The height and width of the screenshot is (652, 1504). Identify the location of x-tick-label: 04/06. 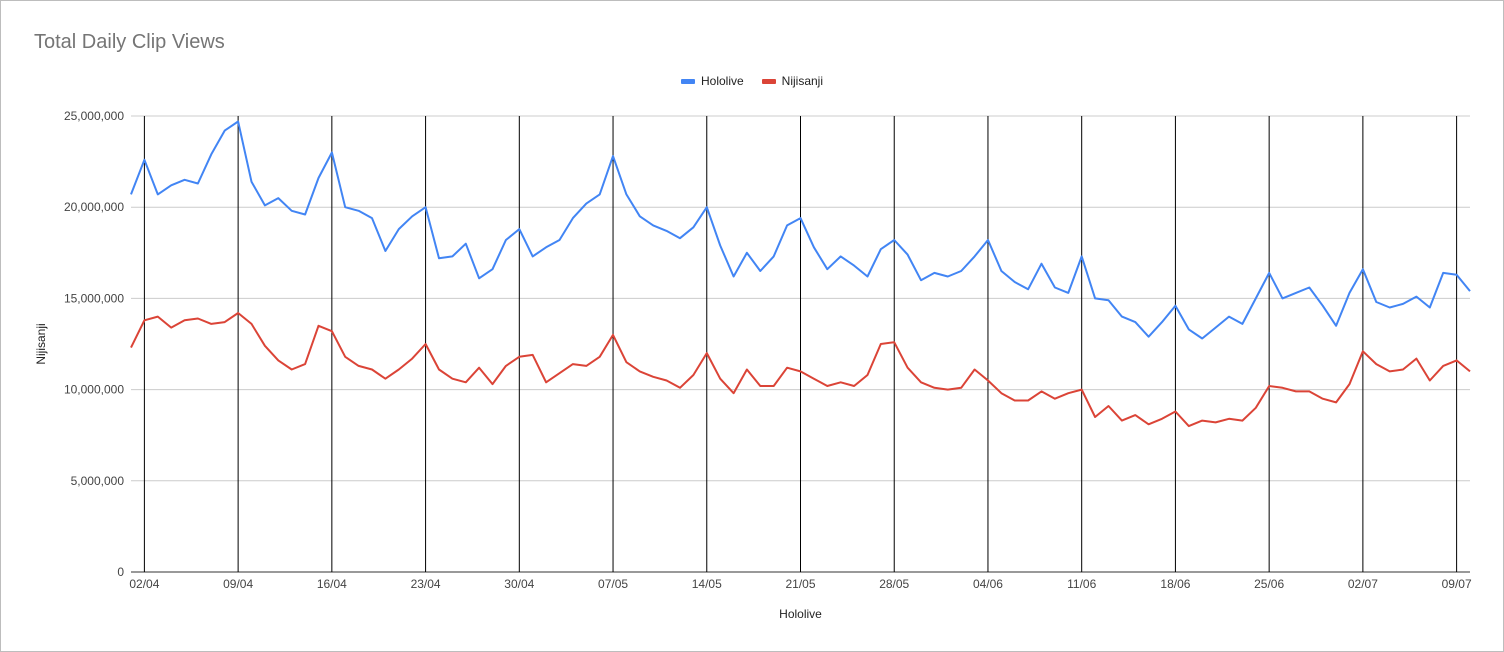
(988, 584).